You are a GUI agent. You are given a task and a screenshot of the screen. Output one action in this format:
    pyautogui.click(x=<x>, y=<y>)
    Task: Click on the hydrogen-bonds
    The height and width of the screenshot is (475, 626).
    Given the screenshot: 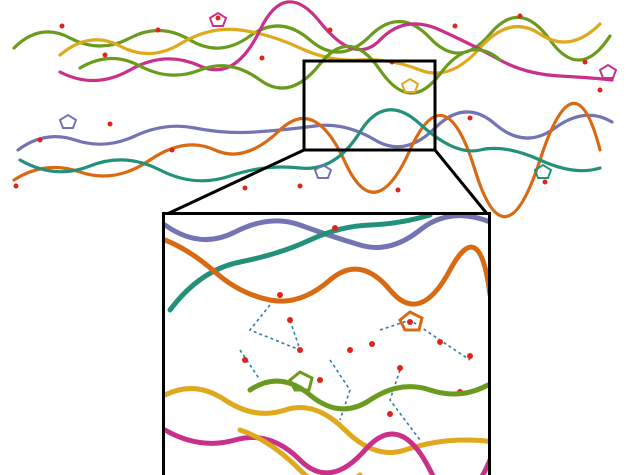 What is the action you would take?
    pyautogui.click(x=355, y=372)
    